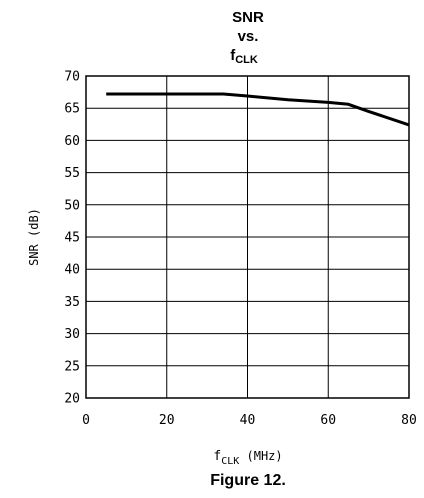 The height and width of the screenshot is (498, 424). Describe the element at coordinates (72, 141) in the screenshot. I see `y-tick-label-60: 60` at that location.